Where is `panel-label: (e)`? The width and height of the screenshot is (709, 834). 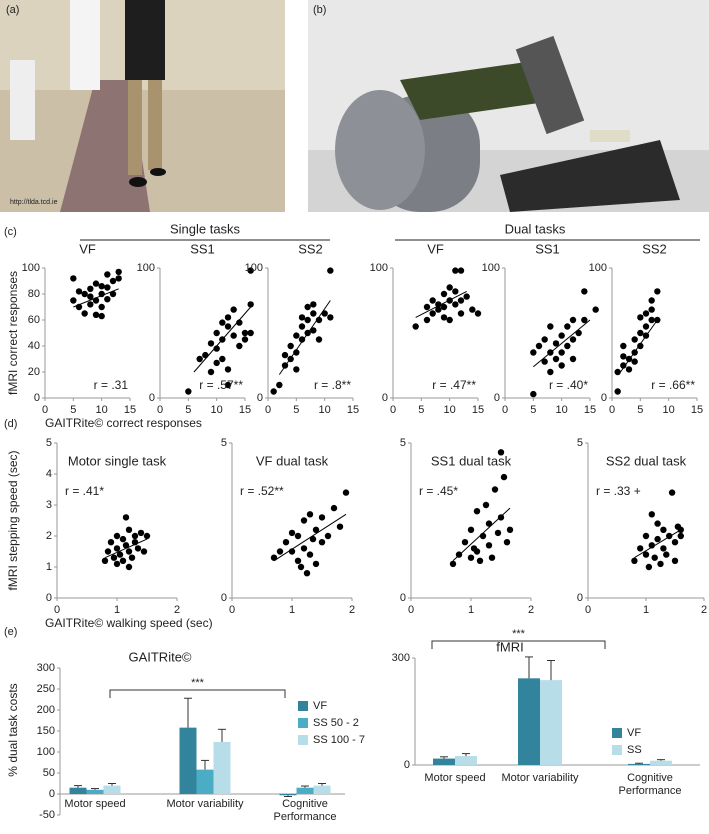
panel-label: (e) is located at coordinates (10, 632).